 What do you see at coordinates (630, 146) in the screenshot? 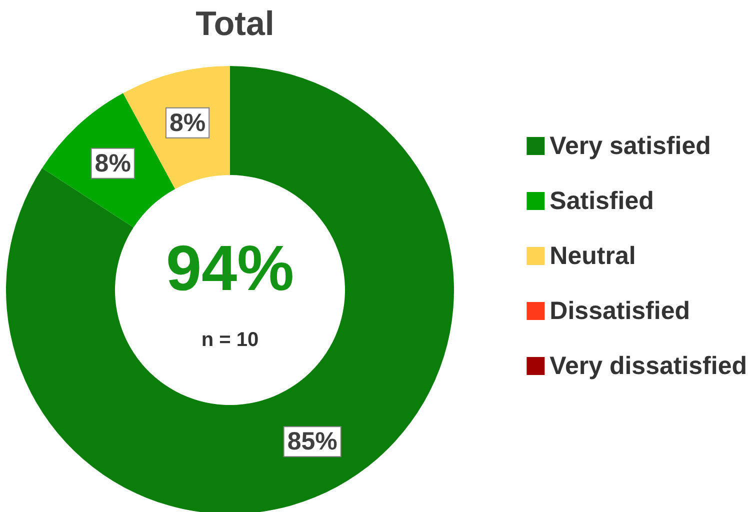
I see `legend-label: Very satisfied` at bounding box center [630, 146].